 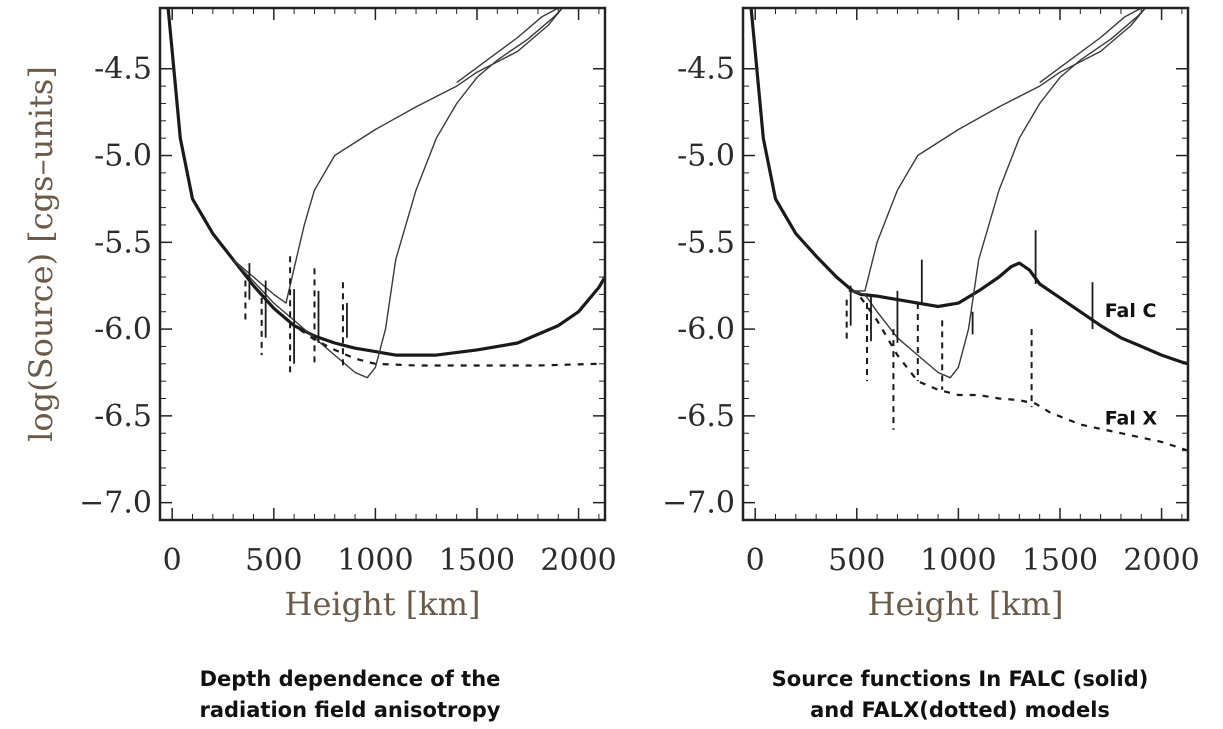 I want to click on right-caption-line-1: Source functions In FALC (solid), so click(x=960, y=679).